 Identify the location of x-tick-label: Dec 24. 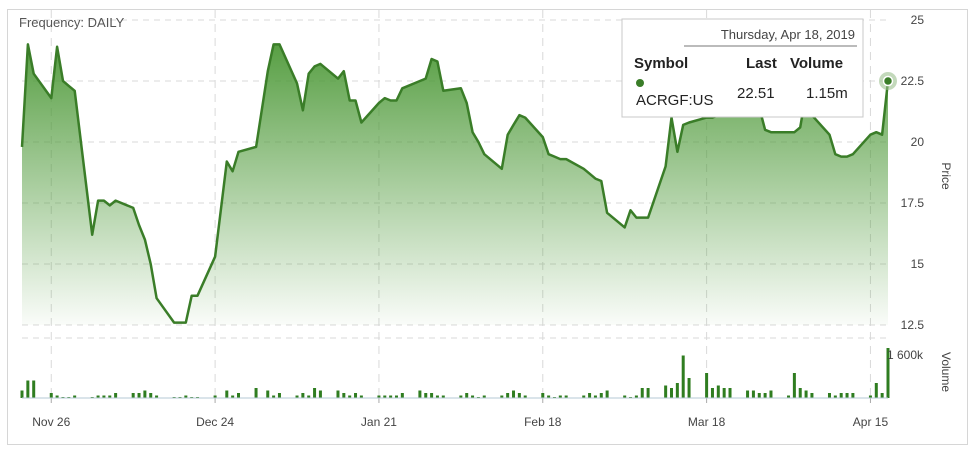
(215, 422).